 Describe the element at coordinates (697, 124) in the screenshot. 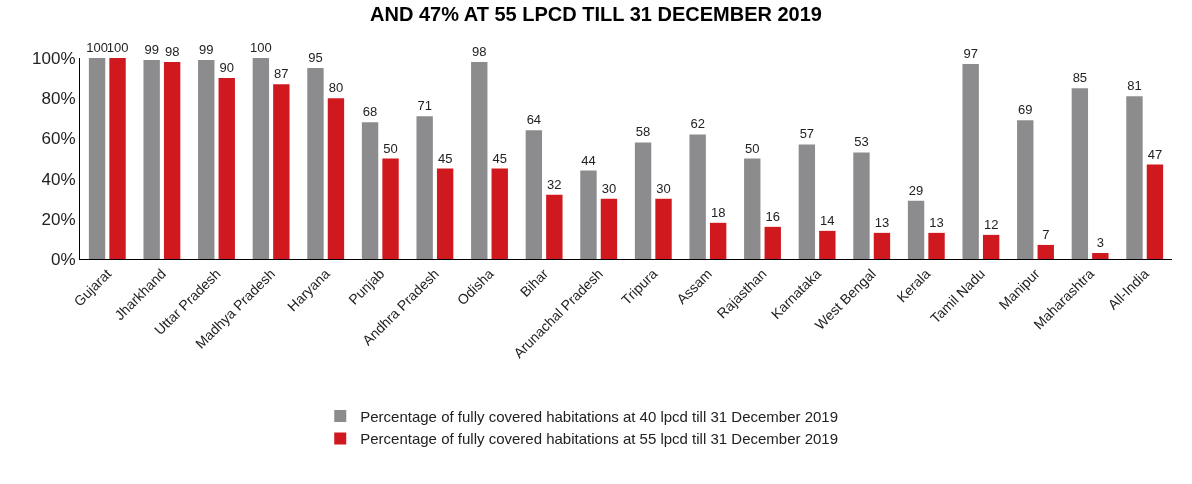

I see `data-label: 62` at that location.